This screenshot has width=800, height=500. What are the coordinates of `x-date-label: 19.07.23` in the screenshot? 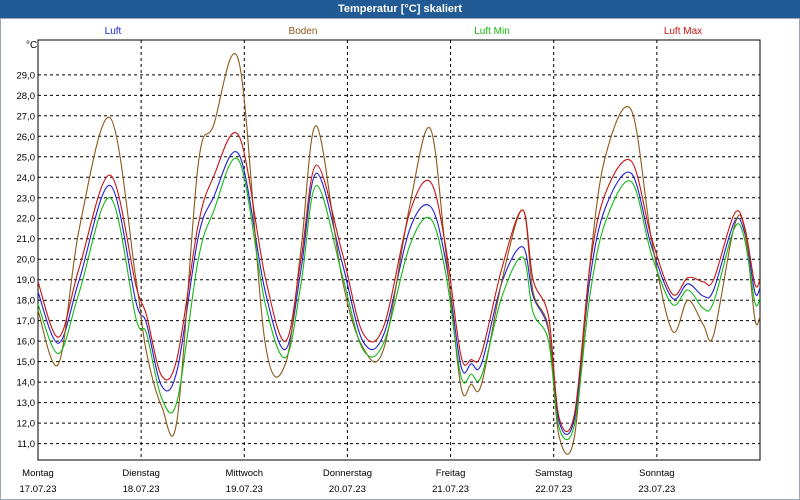 It's located at (244, 489).